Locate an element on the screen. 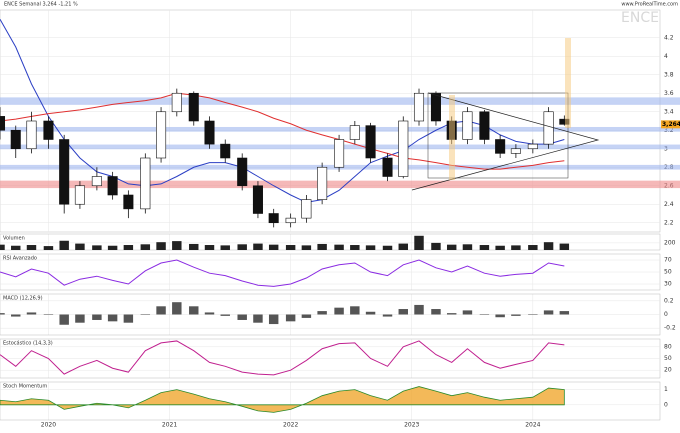  panel-title: RSI Avanzado is located at coordinates (20, 259).